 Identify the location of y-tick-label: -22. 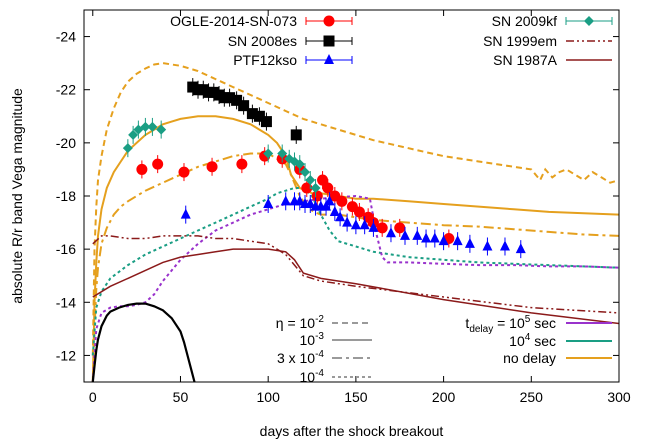
(66, 90).